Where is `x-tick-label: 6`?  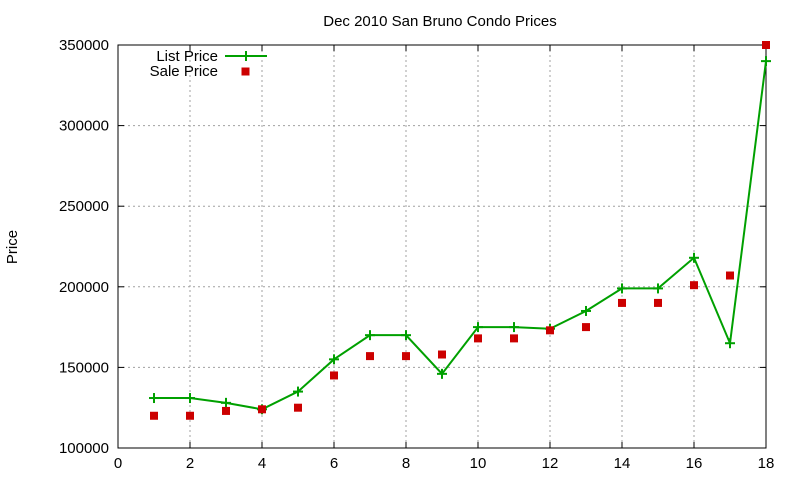 x-tick-label: 6 is located at coordinates (334, 463).